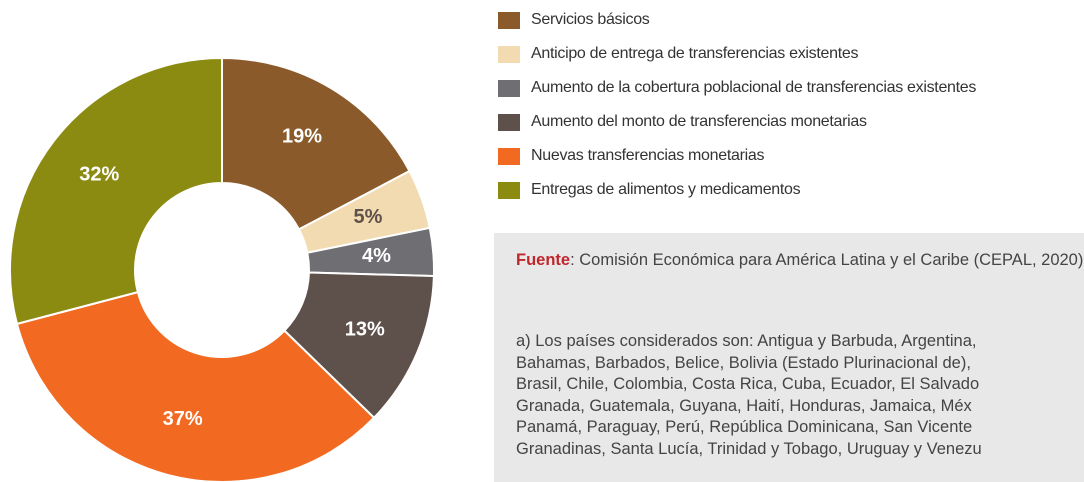 The width and height of the screenshot is (1084, 482). I want to click on legend-item: Nuevas transferencias monetarias, so click(791, 161).